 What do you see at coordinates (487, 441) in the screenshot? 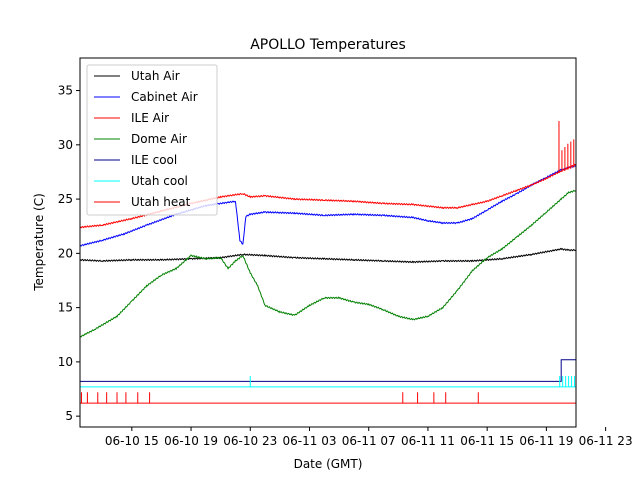
I see `x-tick-label: 06-11 15` at bounding box center [487, 441].